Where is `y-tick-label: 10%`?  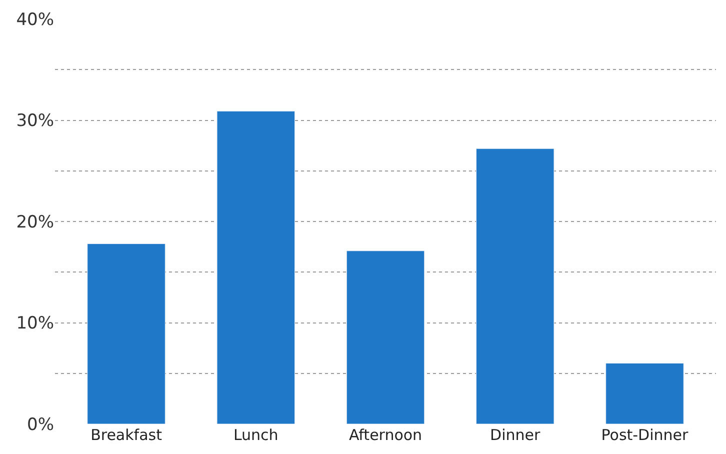 y-tick-label: 10% is located at coordinates (35, 324).